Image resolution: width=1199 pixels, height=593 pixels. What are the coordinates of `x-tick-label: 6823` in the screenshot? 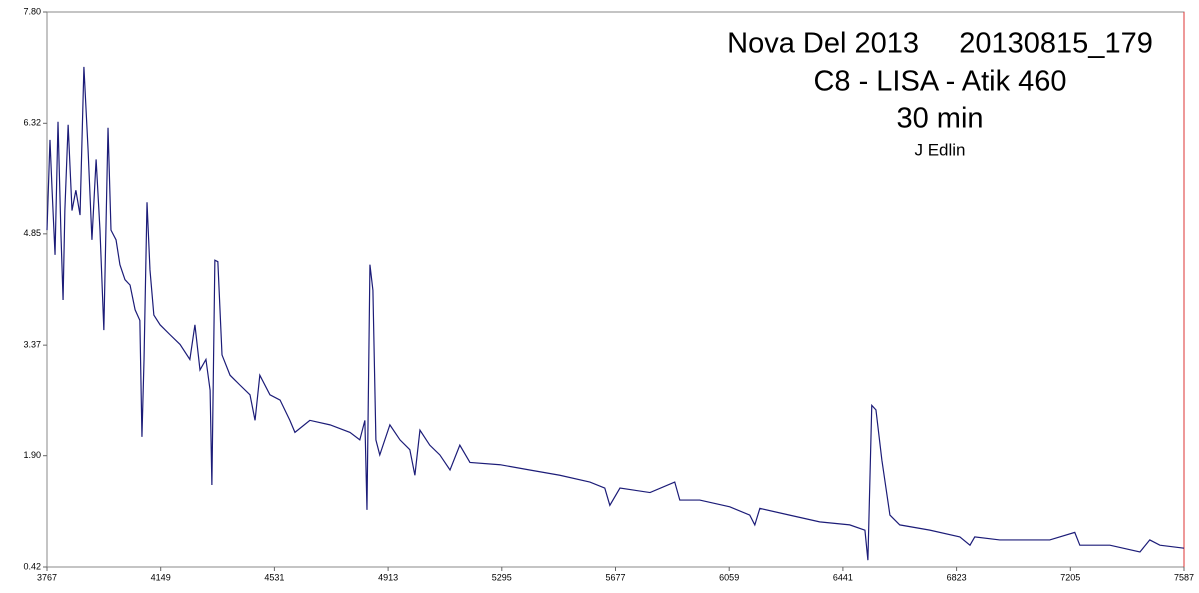 It's located at (957, 577).